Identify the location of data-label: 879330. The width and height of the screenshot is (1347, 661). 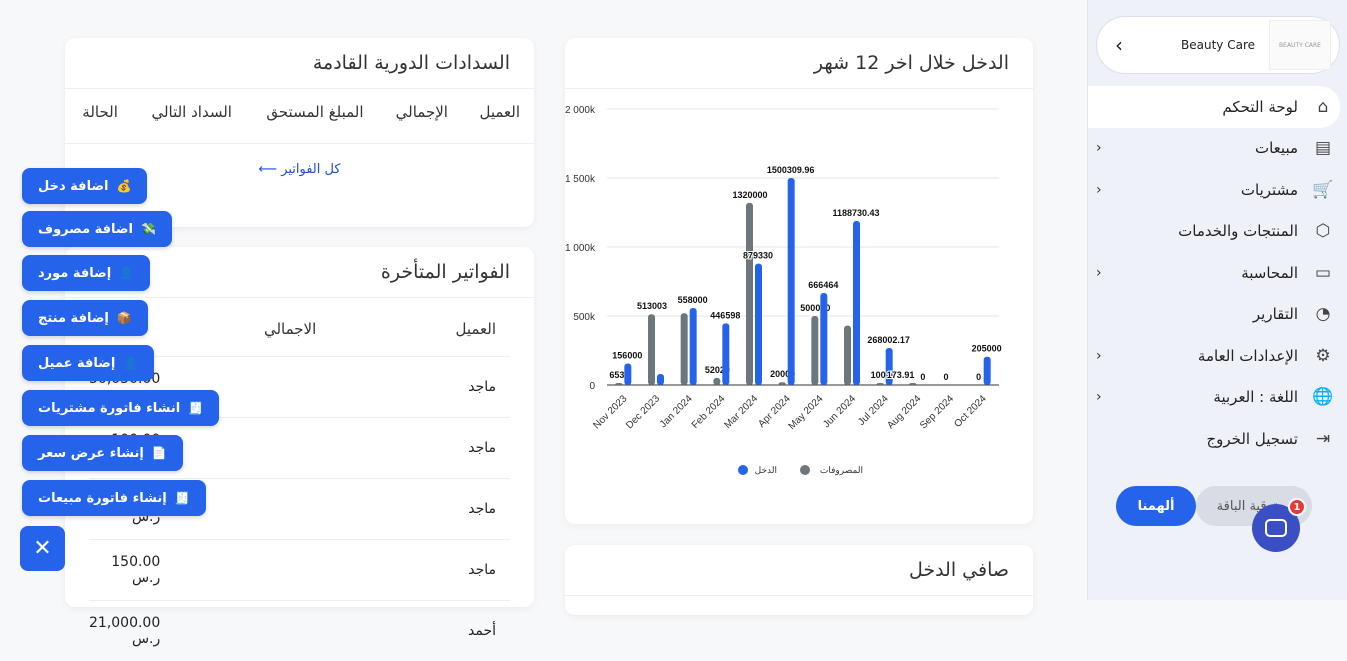
(758, 256).